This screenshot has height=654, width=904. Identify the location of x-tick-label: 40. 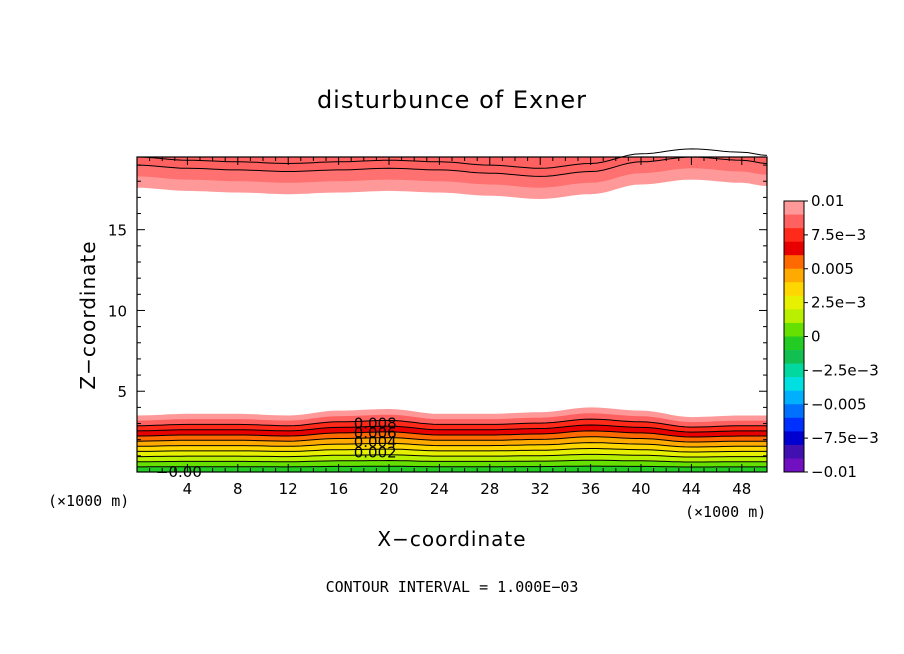
(640, 489).